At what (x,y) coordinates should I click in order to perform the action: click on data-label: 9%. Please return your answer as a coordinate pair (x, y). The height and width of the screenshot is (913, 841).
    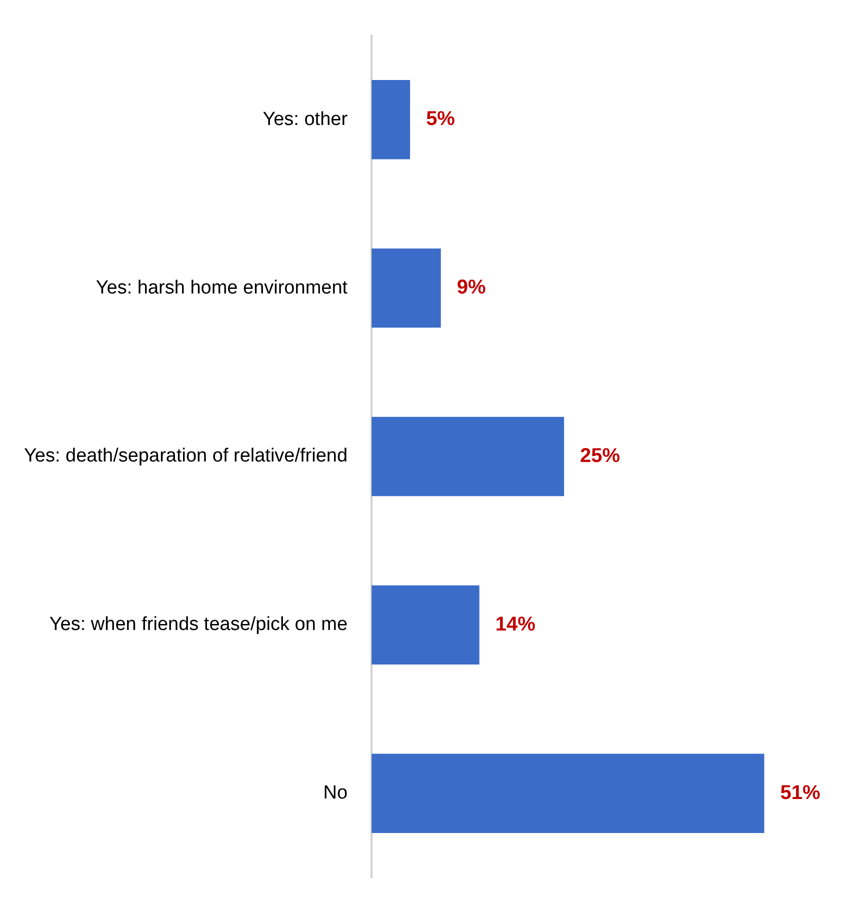
    Looking at the image, I should click on (471, 287).